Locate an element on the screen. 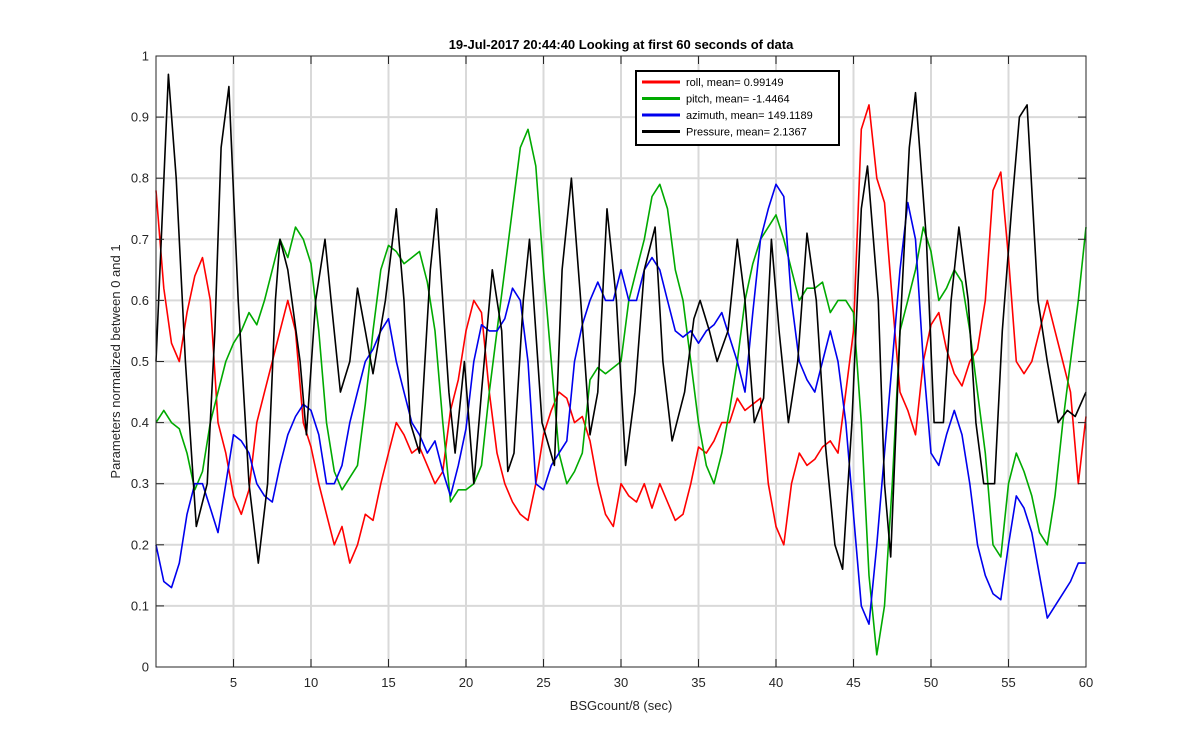  x-tick-label: 30 is located at coordinates (621, 682).